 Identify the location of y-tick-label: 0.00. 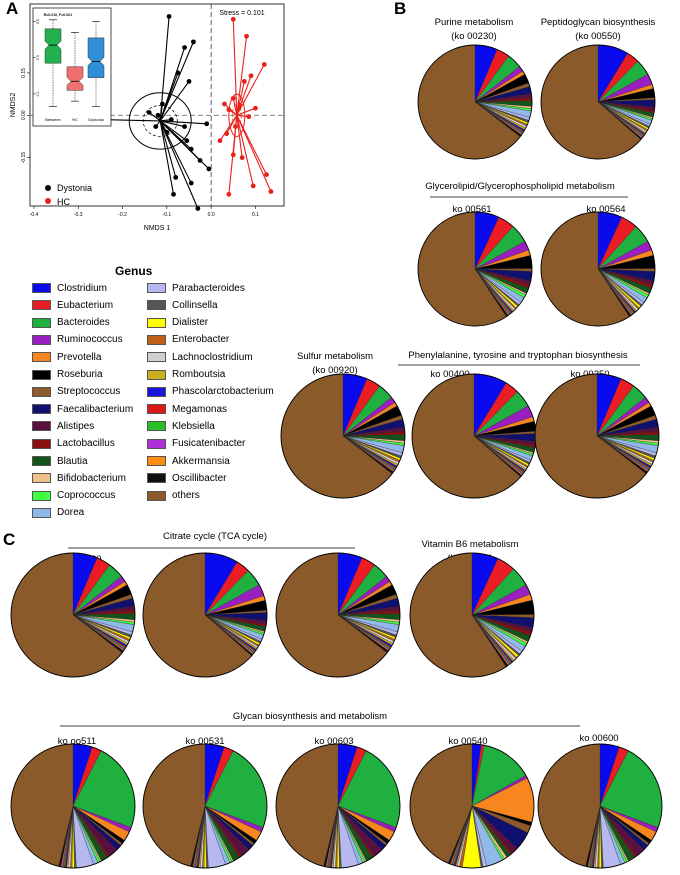
(24, 115).